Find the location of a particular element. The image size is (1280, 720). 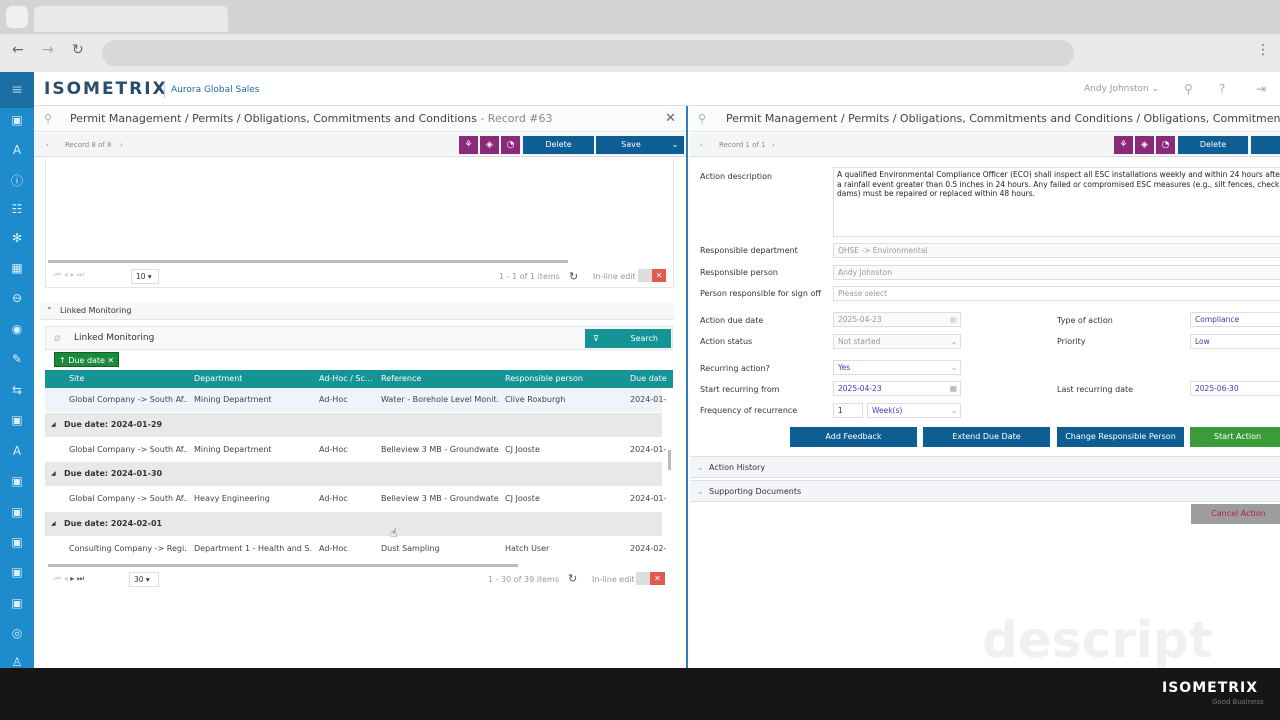

logout-icon: ⇥ is located at coordinates (1261, 89).